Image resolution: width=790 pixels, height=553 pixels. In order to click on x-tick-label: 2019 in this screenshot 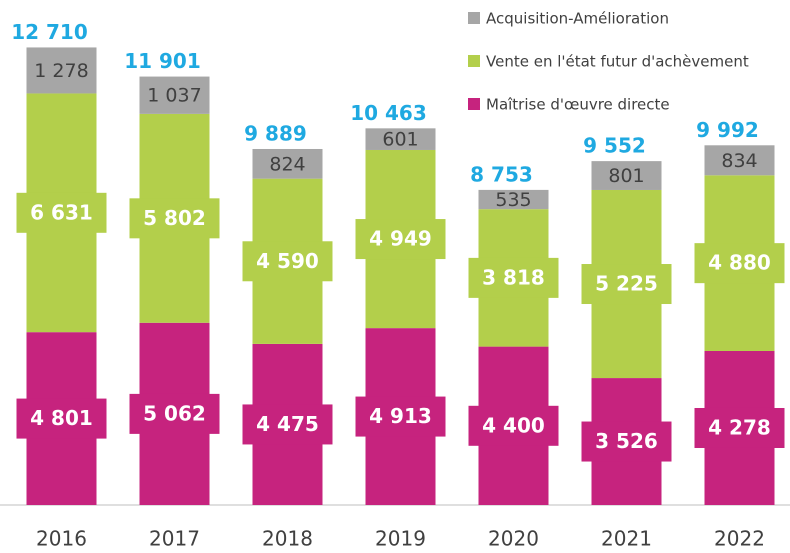, I will do `click(400, 539)`.